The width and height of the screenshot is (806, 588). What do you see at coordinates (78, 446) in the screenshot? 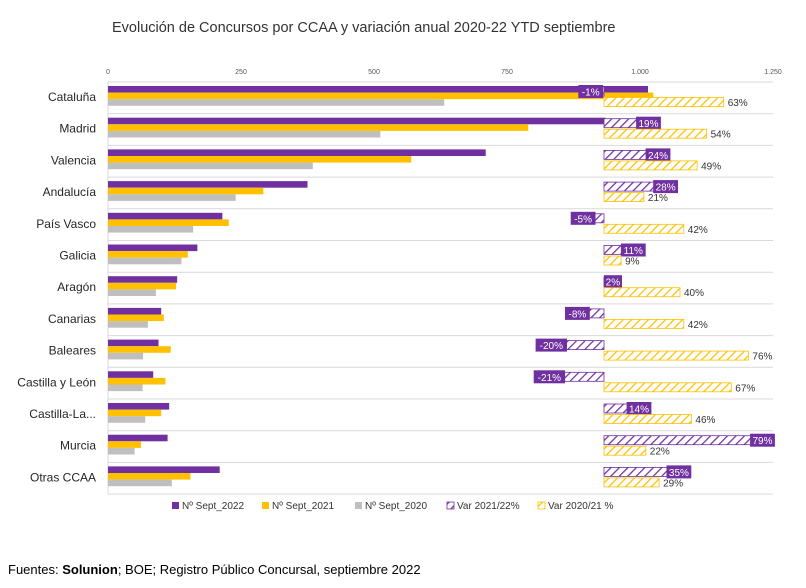
I see `category-label: Murcia` at bounding box center [78, 446].